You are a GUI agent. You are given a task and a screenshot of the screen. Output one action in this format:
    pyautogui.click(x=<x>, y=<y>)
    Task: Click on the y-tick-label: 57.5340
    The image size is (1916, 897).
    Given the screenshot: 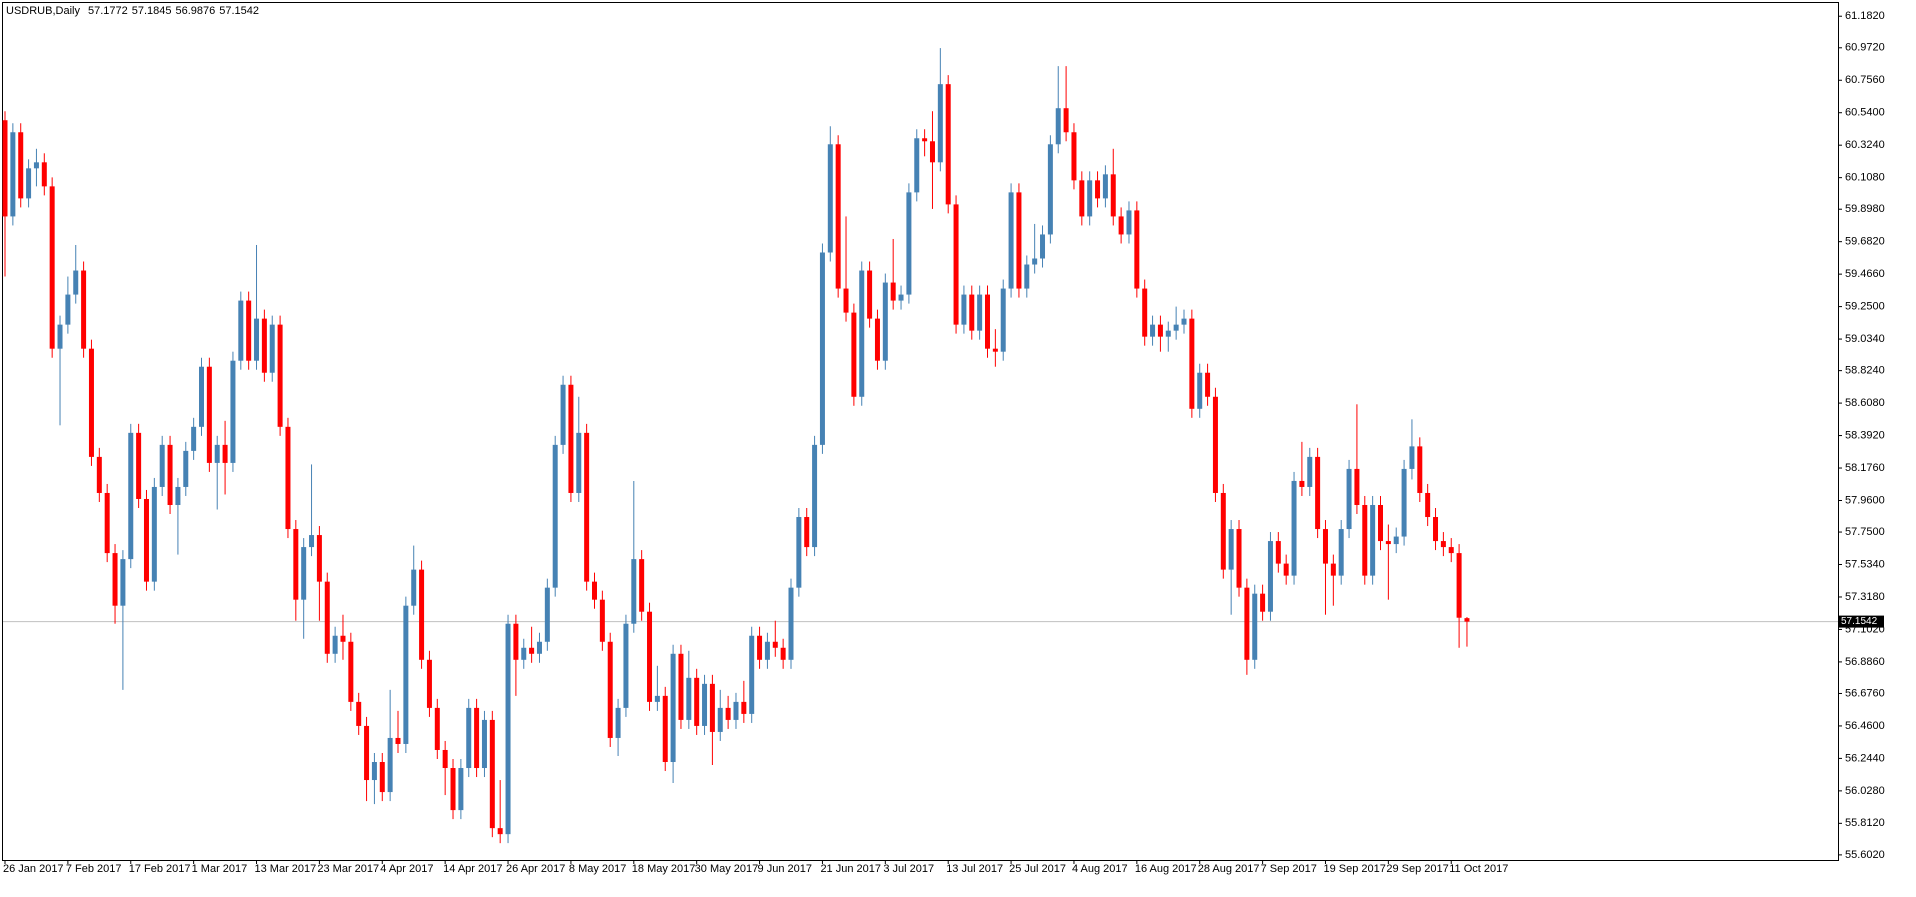 What is the action you would take?
    pyautogui.click(x=1865, y=564)
    